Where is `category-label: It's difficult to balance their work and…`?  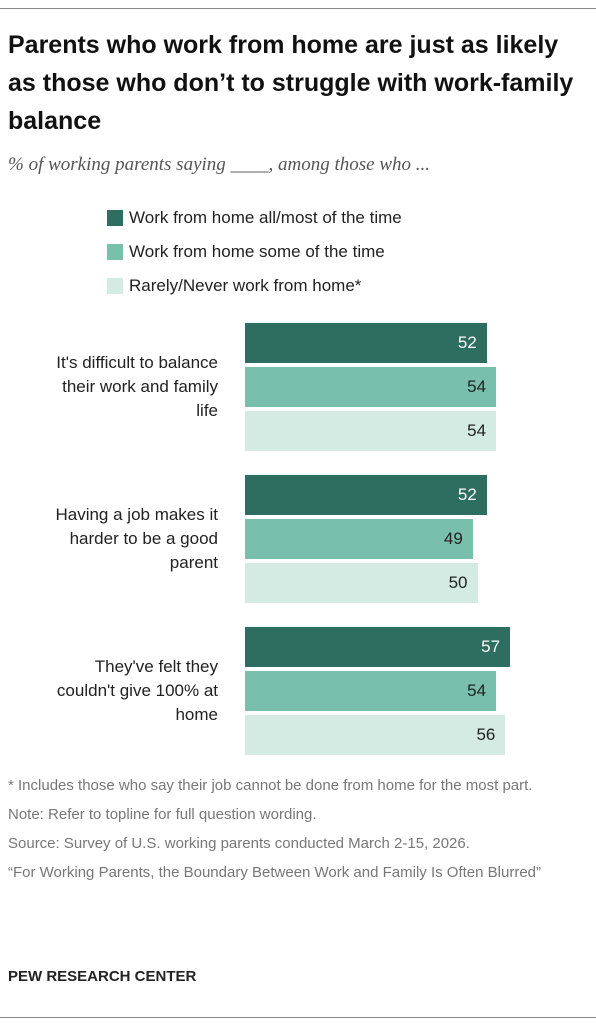
category-label: It's difficult to balance their work and… is located at coordinates (137, 386).